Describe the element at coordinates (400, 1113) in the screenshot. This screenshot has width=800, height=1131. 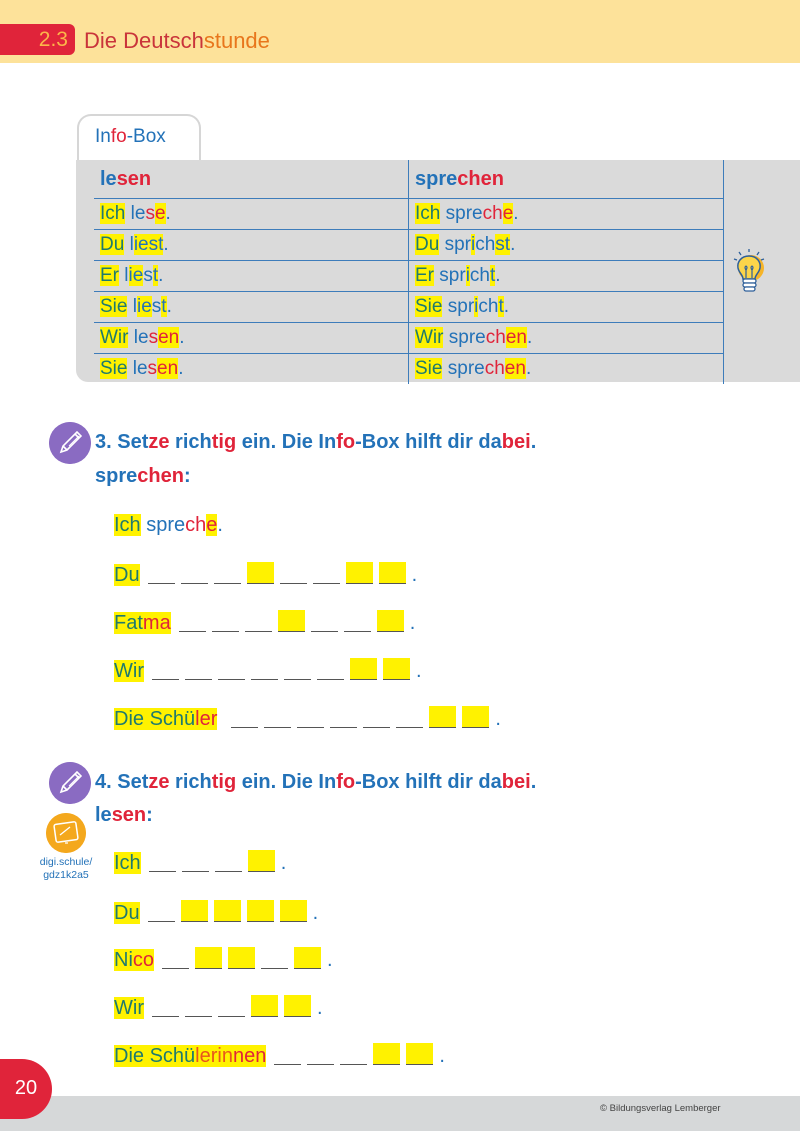
I see `page-footer` at that location.